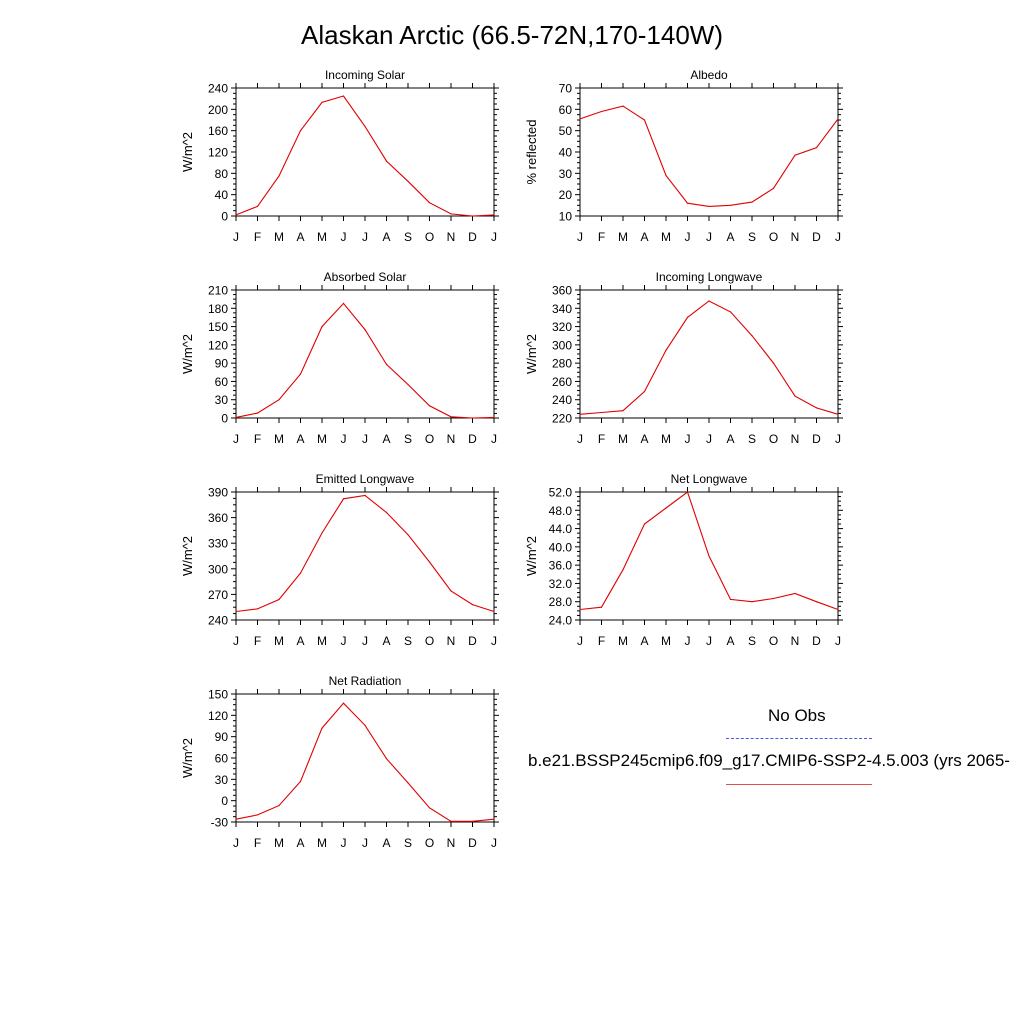  I want to click on panel-title: Incoming Solar, so click(365, 75).